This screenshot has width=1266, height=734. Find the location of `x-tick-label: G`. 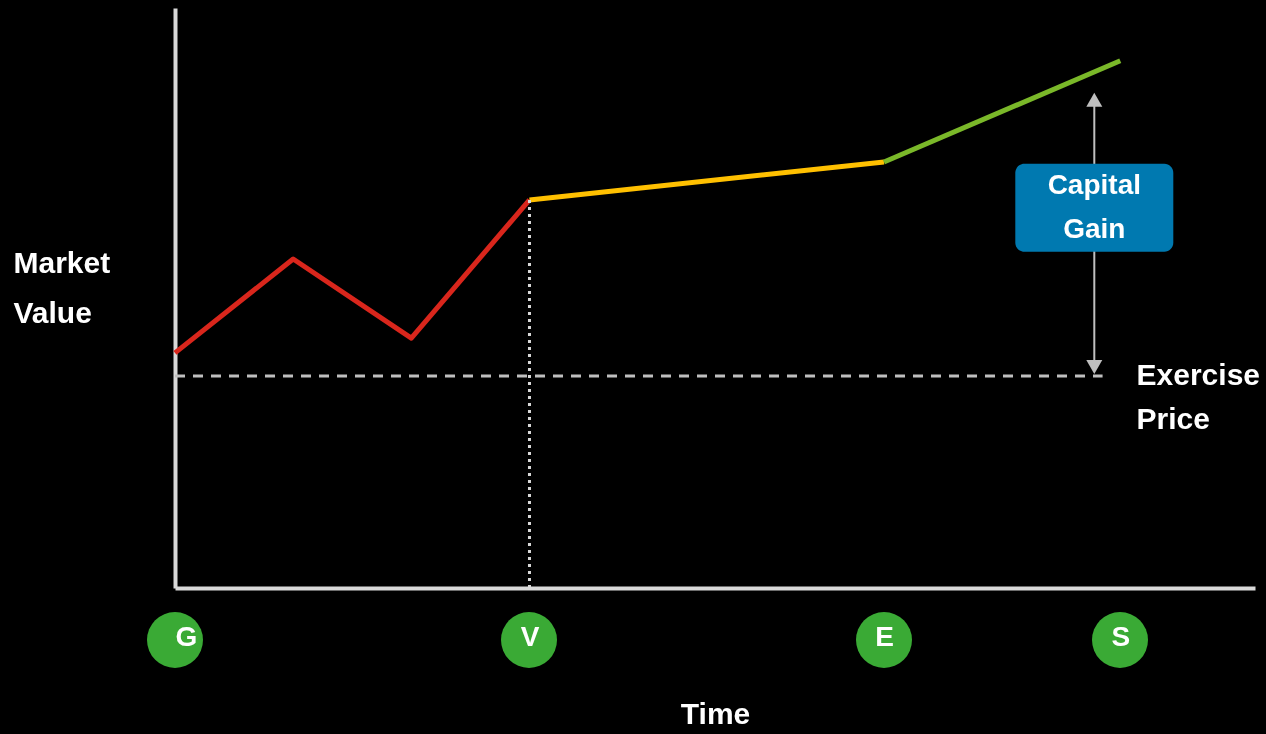

x-tick-label: G is located at coordinates (186, 636).